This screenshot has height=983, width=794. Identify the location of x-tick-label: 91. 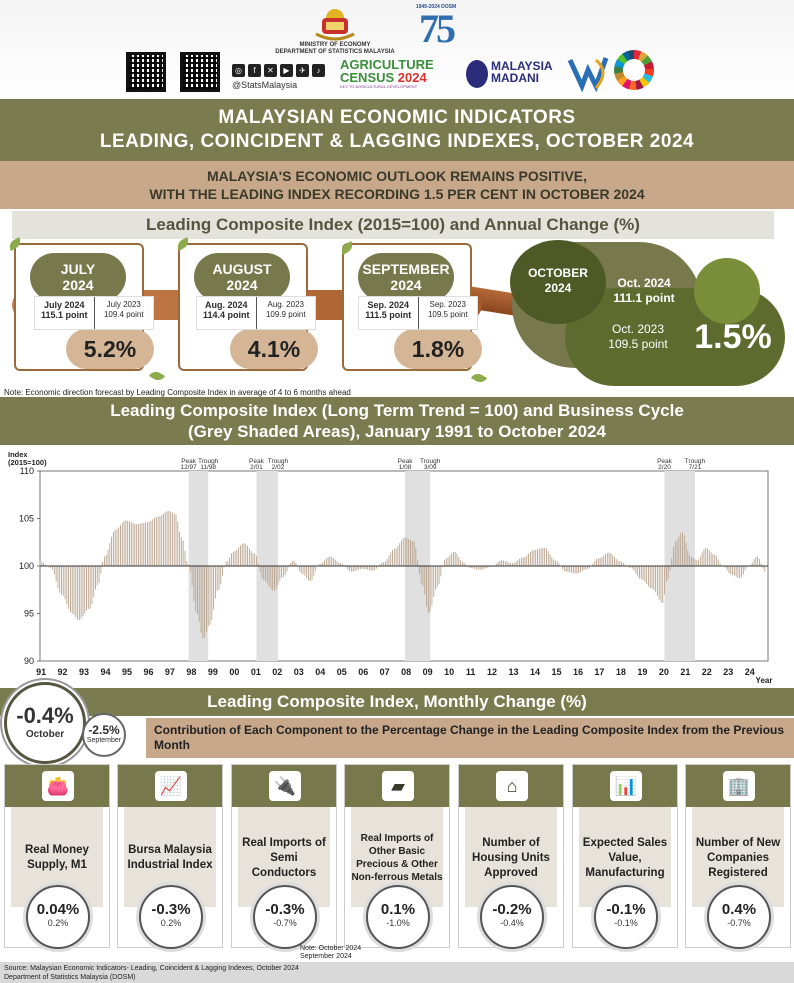
(41, 672).